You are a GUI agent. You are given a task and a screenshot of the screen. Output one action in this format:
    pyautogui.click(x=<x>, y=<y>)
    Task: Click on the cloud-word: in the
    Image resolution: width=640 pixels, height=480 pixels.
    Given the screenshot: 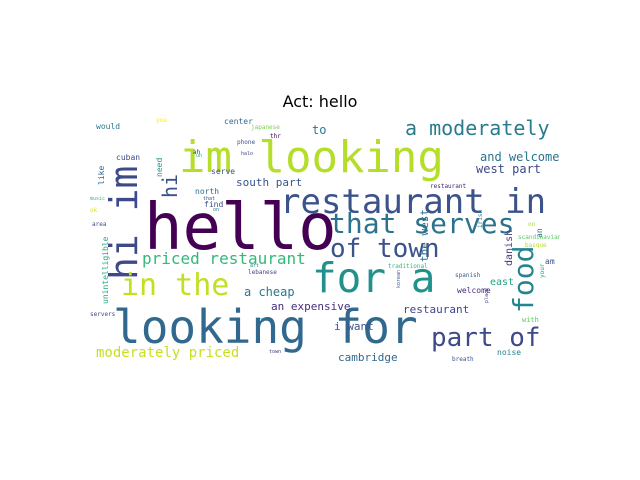 What is the action you would take?
    pyautogui.click(x=175, y=285)
    